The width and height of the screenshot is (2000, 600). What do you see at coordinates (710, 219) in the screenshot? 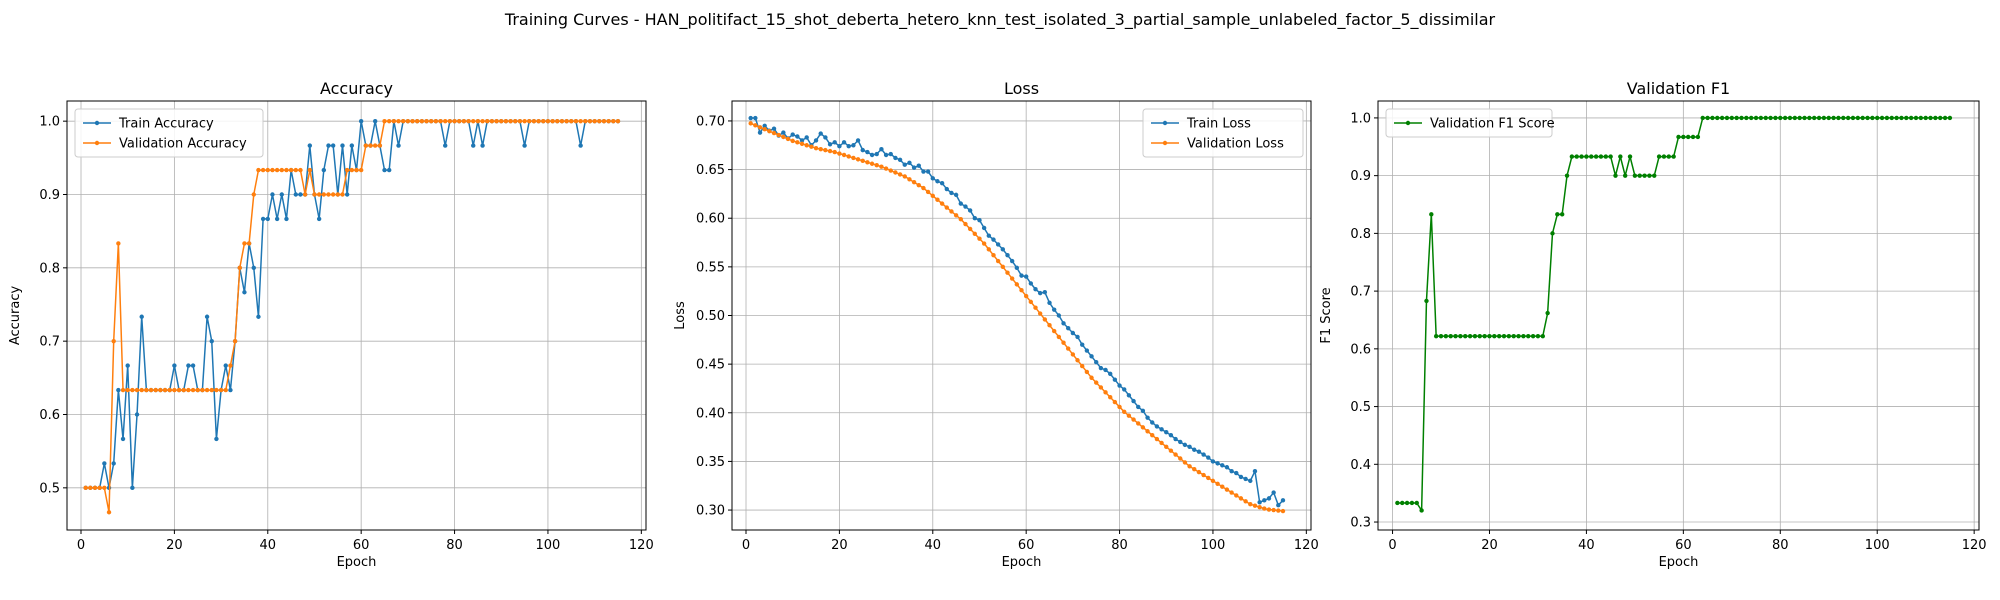
I see `loss-ytick-label: 0.60` at bounding box center [710, 219].